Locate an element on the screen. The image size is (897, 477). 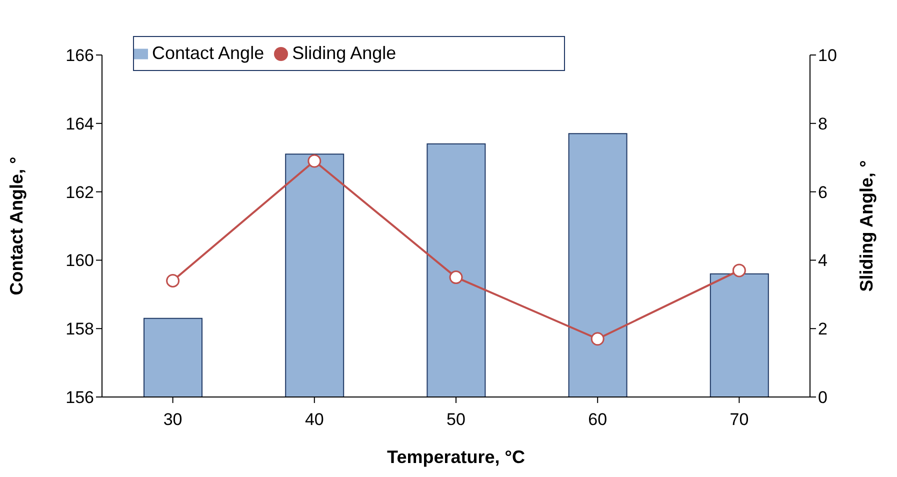
y-tick-label: 156 is located at coordinates (80, 398).